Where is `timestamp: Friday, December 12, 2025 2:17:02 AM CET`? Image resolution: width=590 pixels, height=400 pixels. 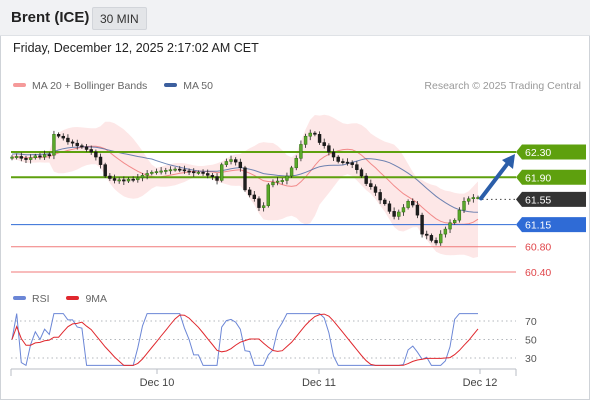
timestamp: Friday, December 12, 2025 2:17:02 AM CET is located at coordinates (136, 48).